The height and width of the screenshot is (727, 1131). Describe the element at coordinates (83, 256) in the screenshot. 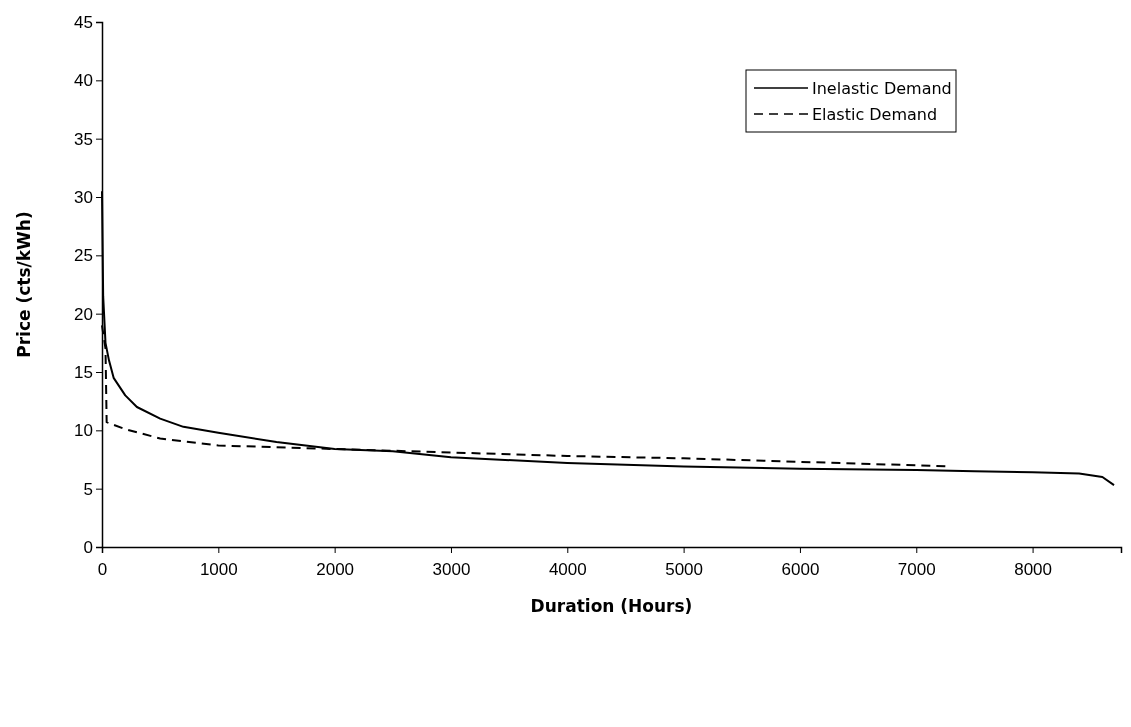

I see `y-tick-label: 25` at that location.